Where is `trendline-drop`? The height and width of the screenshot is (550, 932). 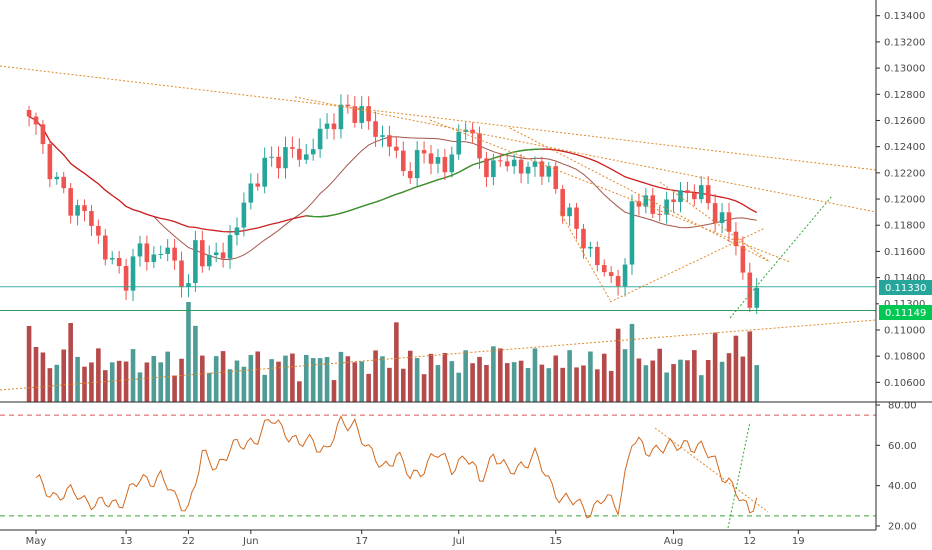 trendline-drop is located at coordinates (585, 256).